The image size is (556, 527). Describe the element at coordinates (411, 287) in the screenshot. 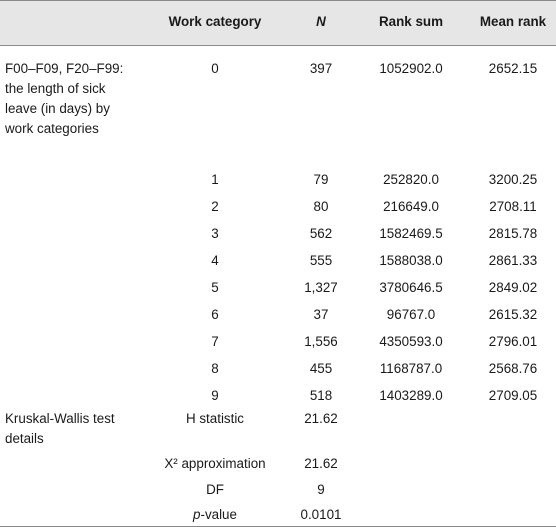

I see `row-5-rank-sum: 3780646.5` at that location.